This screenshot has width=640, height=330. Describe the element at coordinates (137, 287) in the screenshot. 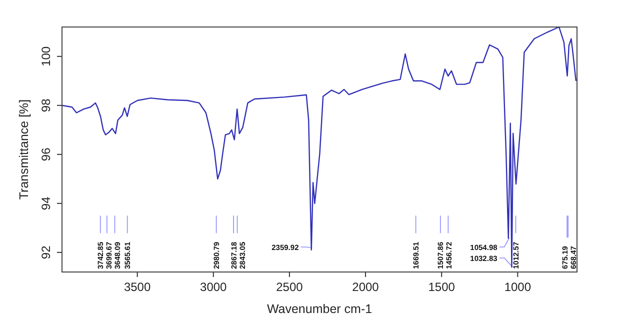

I see `x-tick-label: 3500` at that location.